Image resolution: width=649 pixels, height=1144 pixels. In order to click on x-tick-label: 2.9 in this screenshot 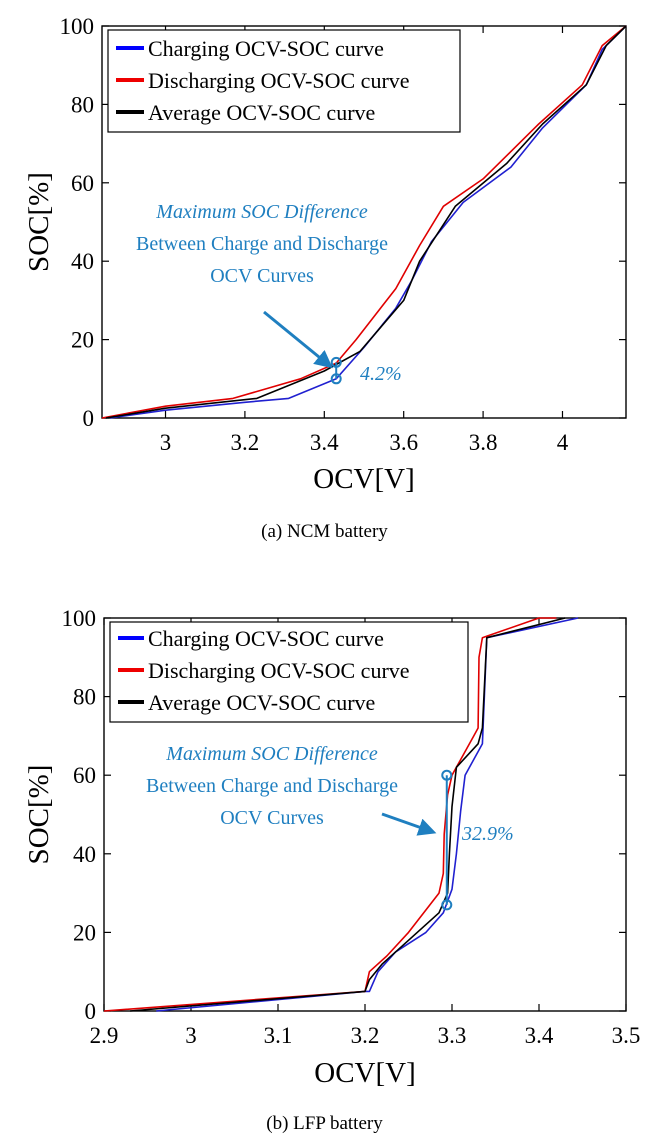, I will do `click(104, 1035)`.